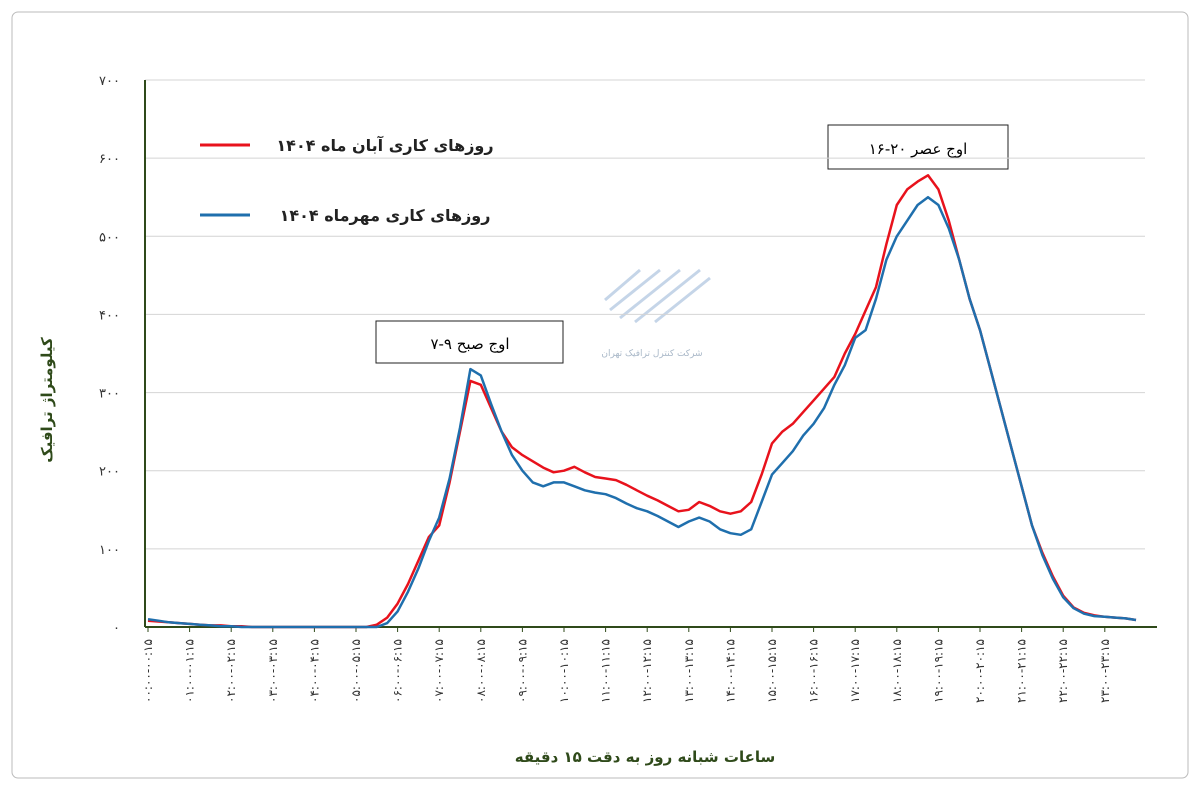 The height and width of the screenshot is (794, 1200). I want to click on x-tick-label: ۱۷:۰۰-۱۷:۱۵, so click(855, 671).